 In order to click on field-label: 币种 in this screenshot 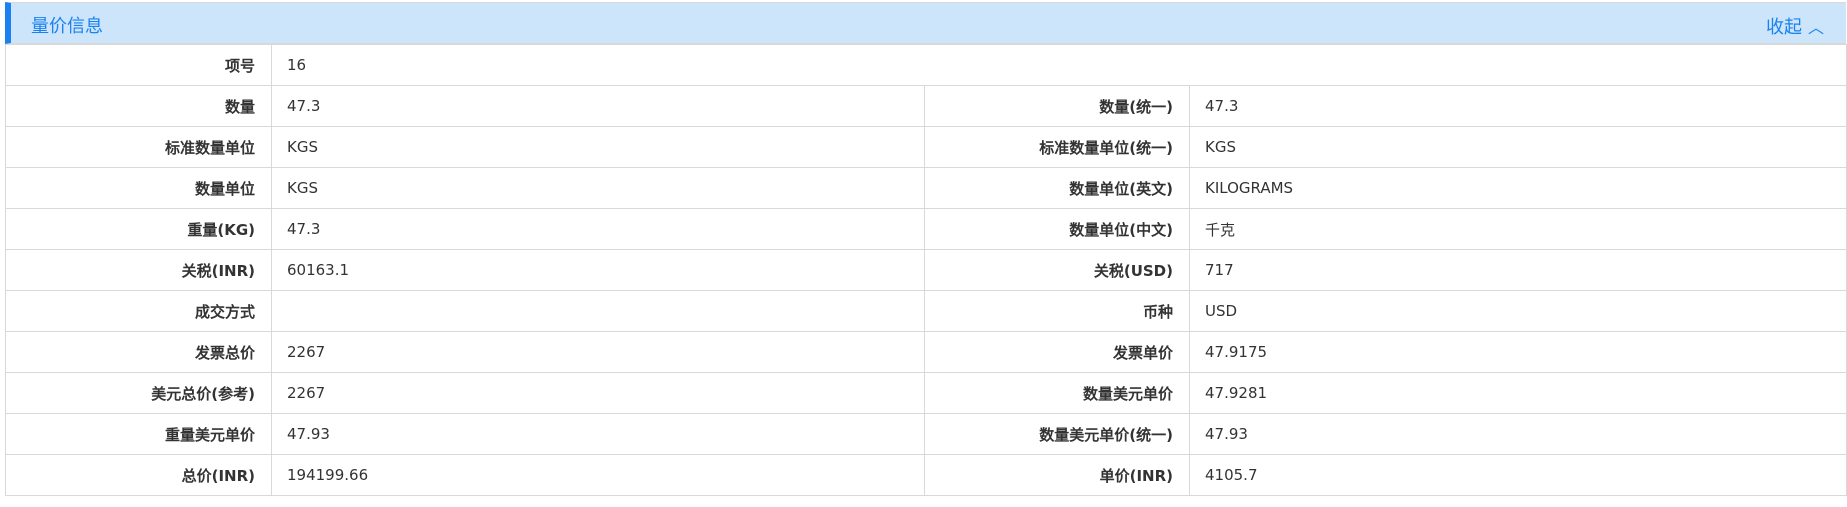, I will do `click(1057, 311)`.